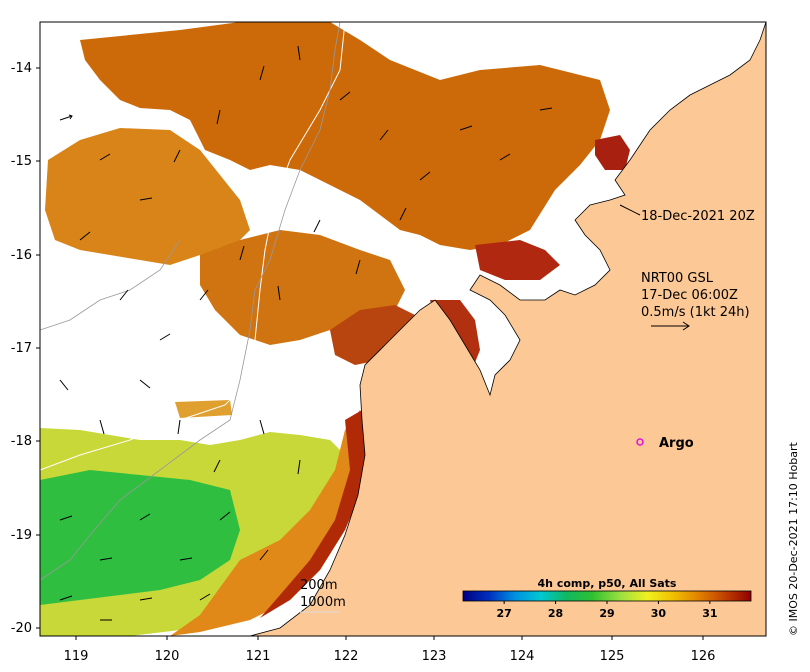 The image size is (810, 672). What do you see at coordinates (110, 285) in the screenshot?
I see `contour-200m-west` at bounding box center [110, 285].